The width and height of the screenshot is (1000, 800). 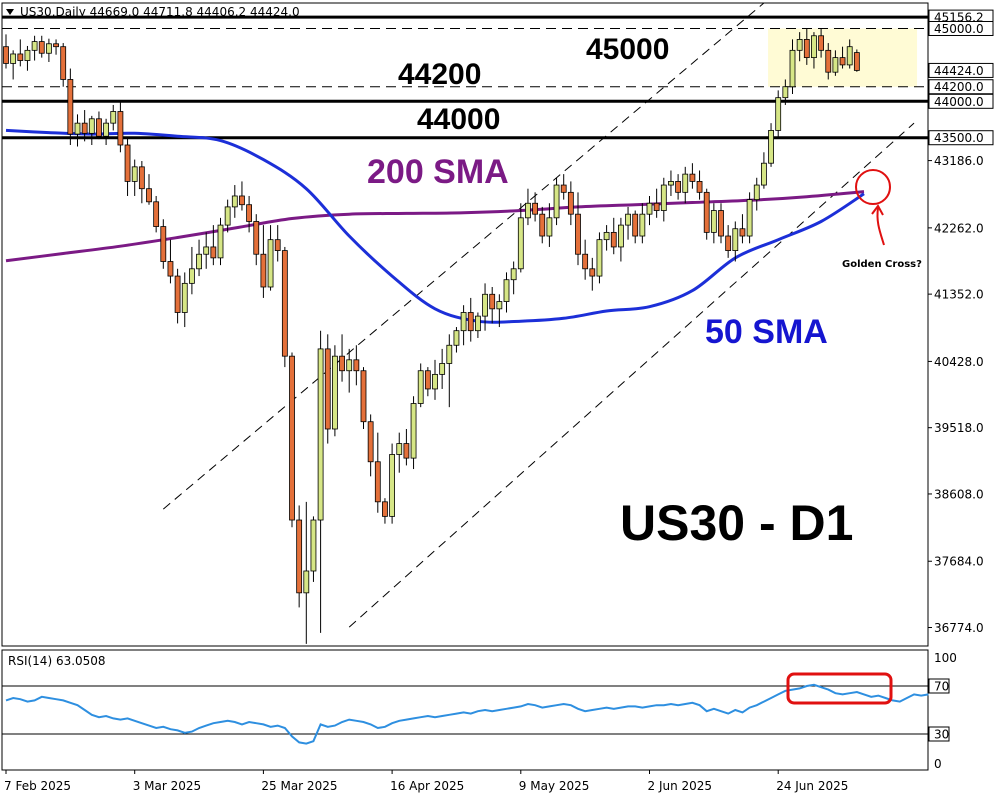 I want to click on price-tick-label: 45000.0, so click(x=959, y=29).